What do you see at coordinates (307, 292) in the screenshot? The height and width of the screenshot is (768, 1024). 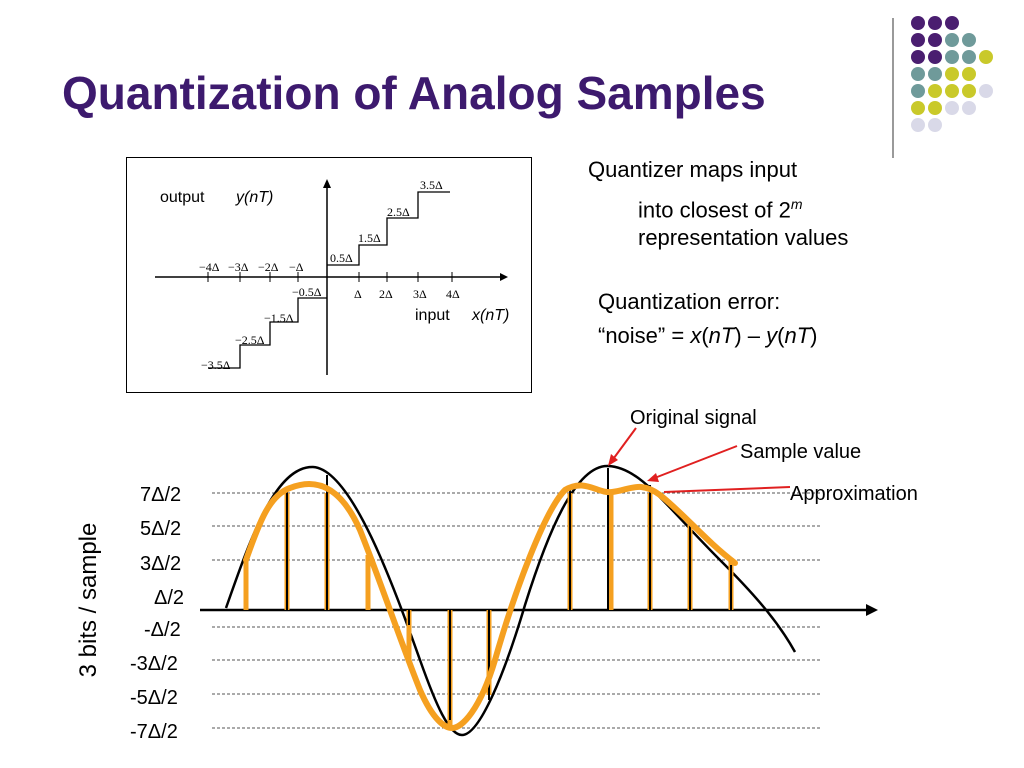 I see `quantizer-level-label: −0.5Δ` at bounding box center [307, 292].